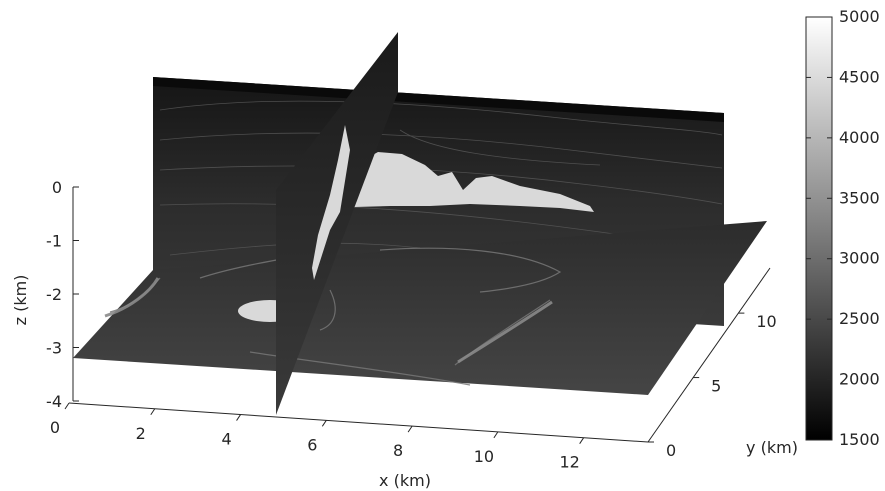 This screenshot has width=885, height=491. What do you see at coordinates (398, 450) in the screenshot?
I see `x-tick-label: 8` at bounding box center [398, 450].